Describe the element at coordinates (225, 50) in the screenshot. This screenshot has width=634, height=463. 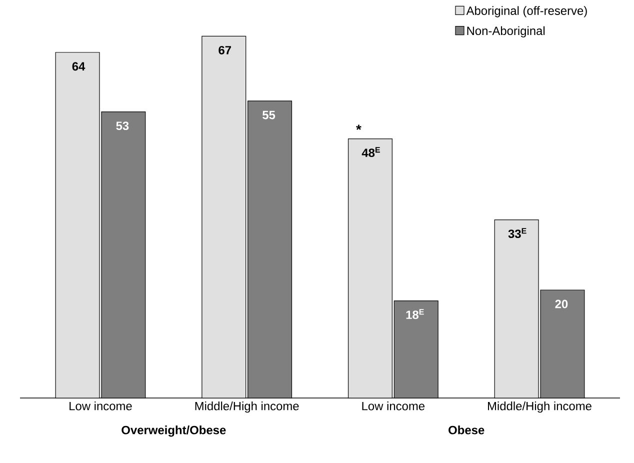
I see `data-label: 67` at that location.